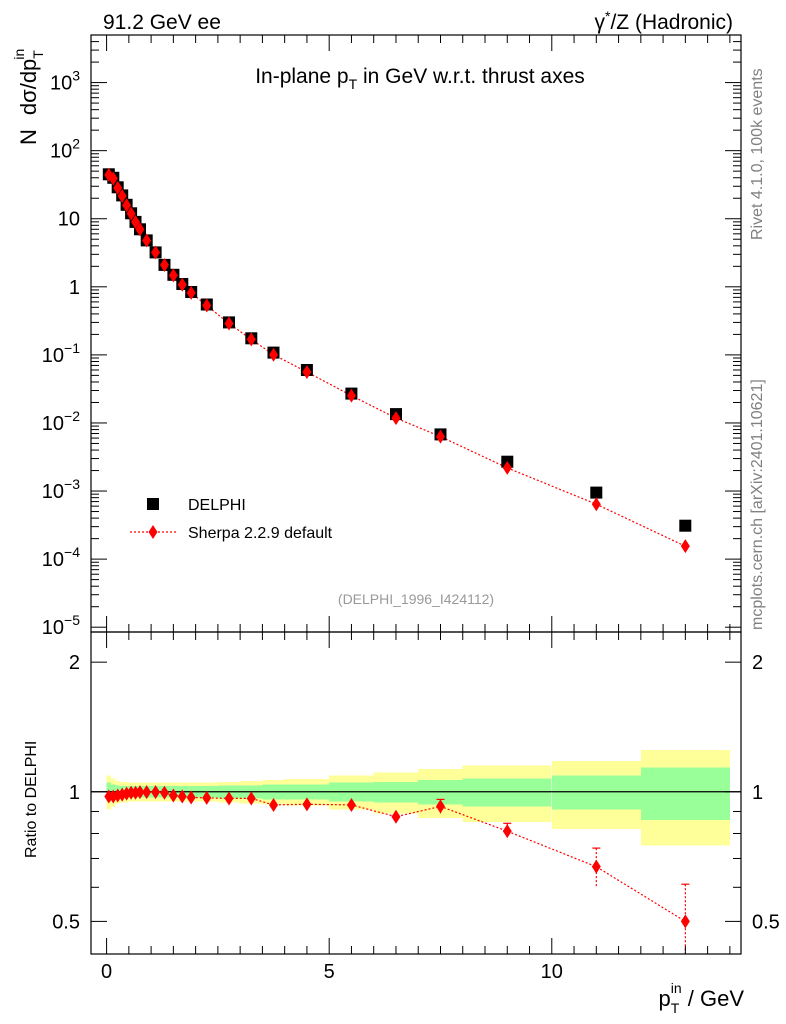 This screenshot has height=1024, width=786. I want to click on legend-data-label: DELPHI, so click(217, 505).